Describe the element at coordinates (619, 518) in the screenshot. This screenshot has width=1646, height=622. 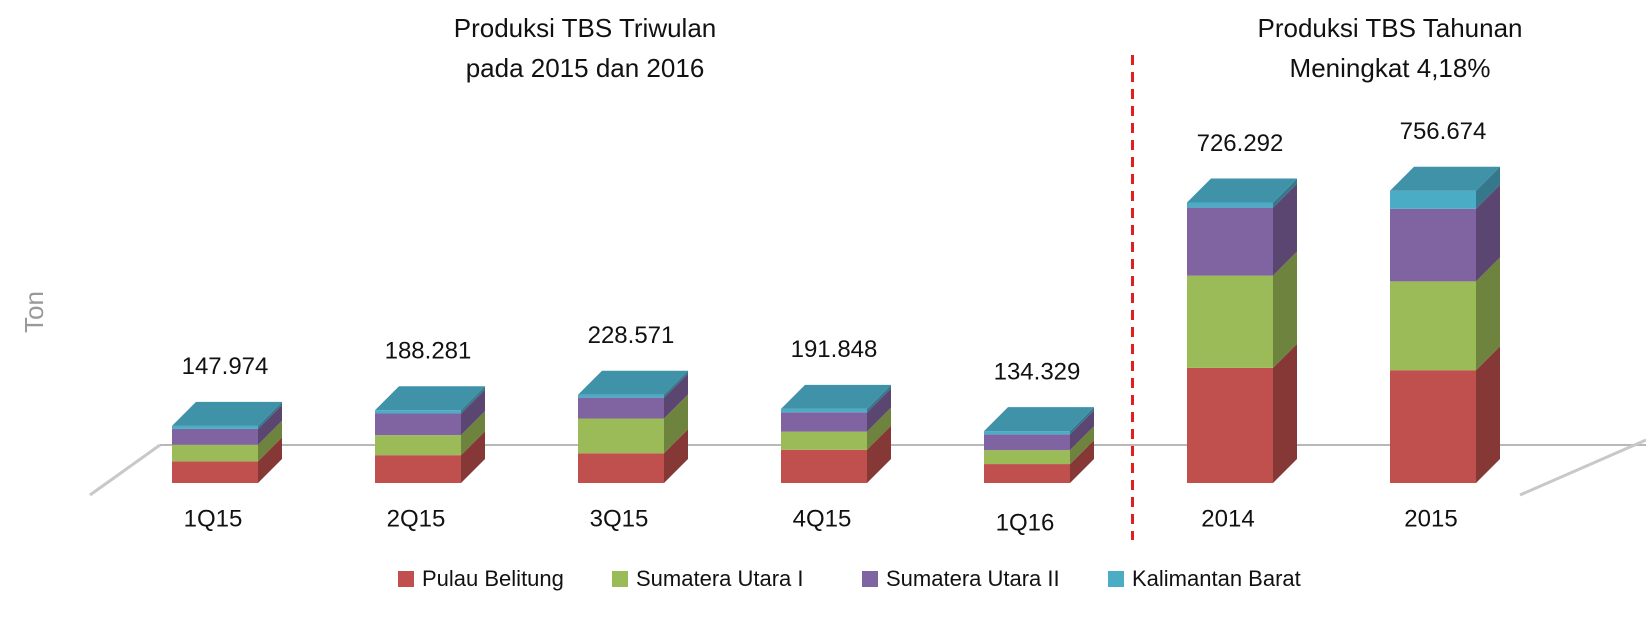
I see `x-tick-label: 3Q15` at that location.